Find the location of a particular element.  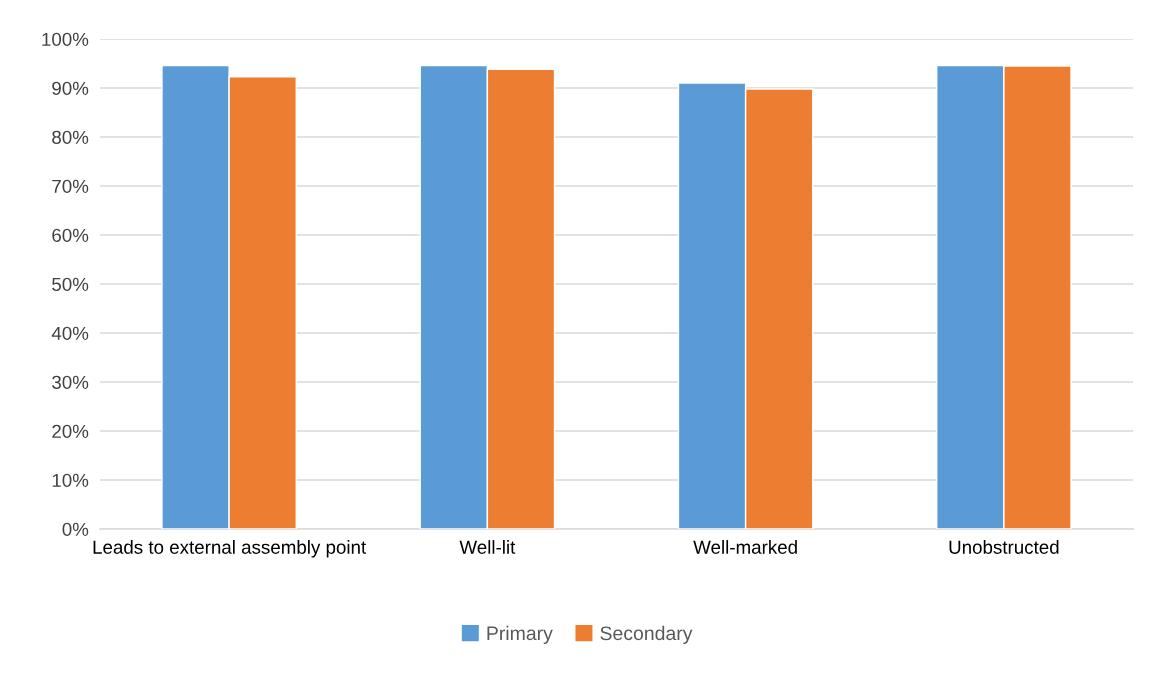

x-tick-label: Unobstructed is located at coordinates (1004, 547).